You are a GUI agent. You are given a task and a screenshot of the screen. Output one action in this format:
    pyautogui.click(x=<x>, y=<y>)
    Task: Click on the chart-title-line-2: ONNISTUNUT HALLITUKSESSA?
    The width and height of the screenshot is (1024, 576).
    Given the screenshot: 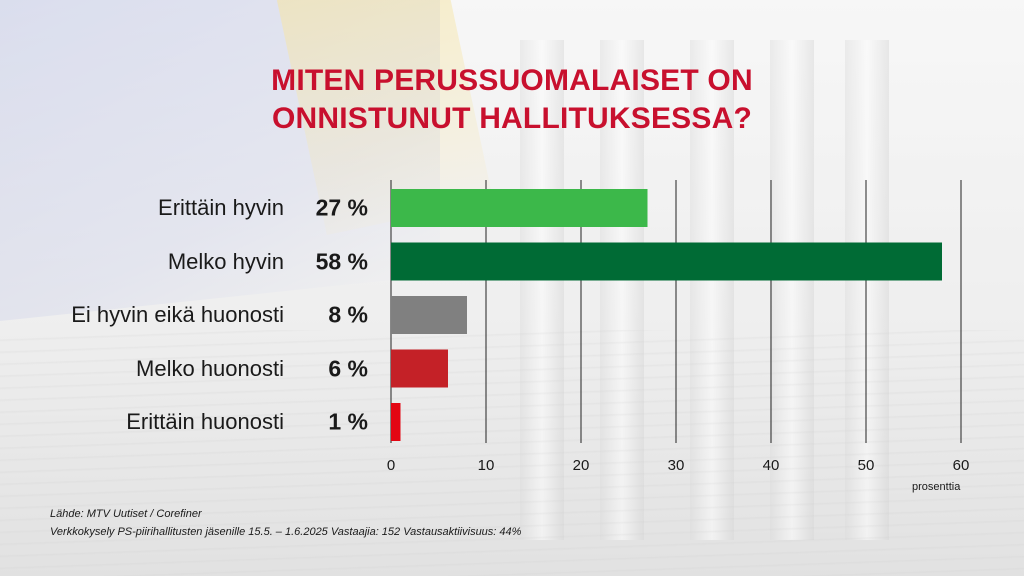 What is the action you would take?
    pyautogui.click(x=512, y=118)
    